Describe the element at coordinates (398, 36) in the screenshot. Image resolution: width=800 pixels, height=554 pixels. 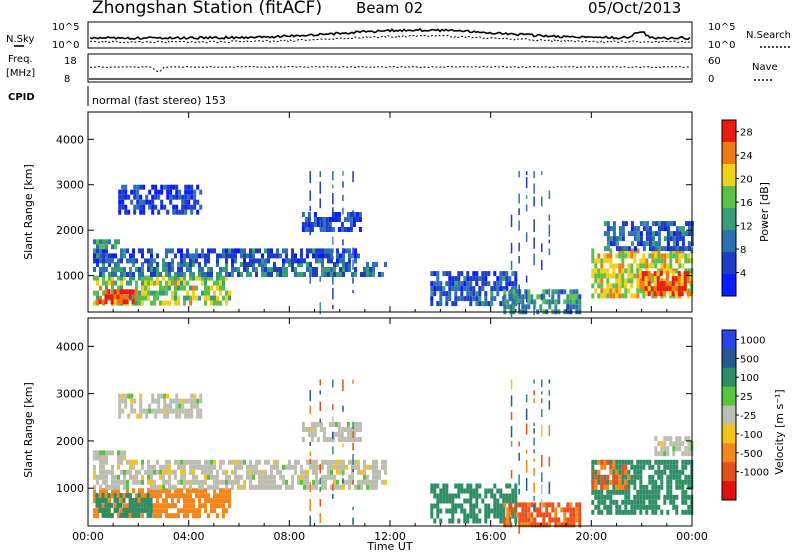
I see `noise-panel: N.Sky 10^5 10^0 10^5 10^0 N.Search` at that location.